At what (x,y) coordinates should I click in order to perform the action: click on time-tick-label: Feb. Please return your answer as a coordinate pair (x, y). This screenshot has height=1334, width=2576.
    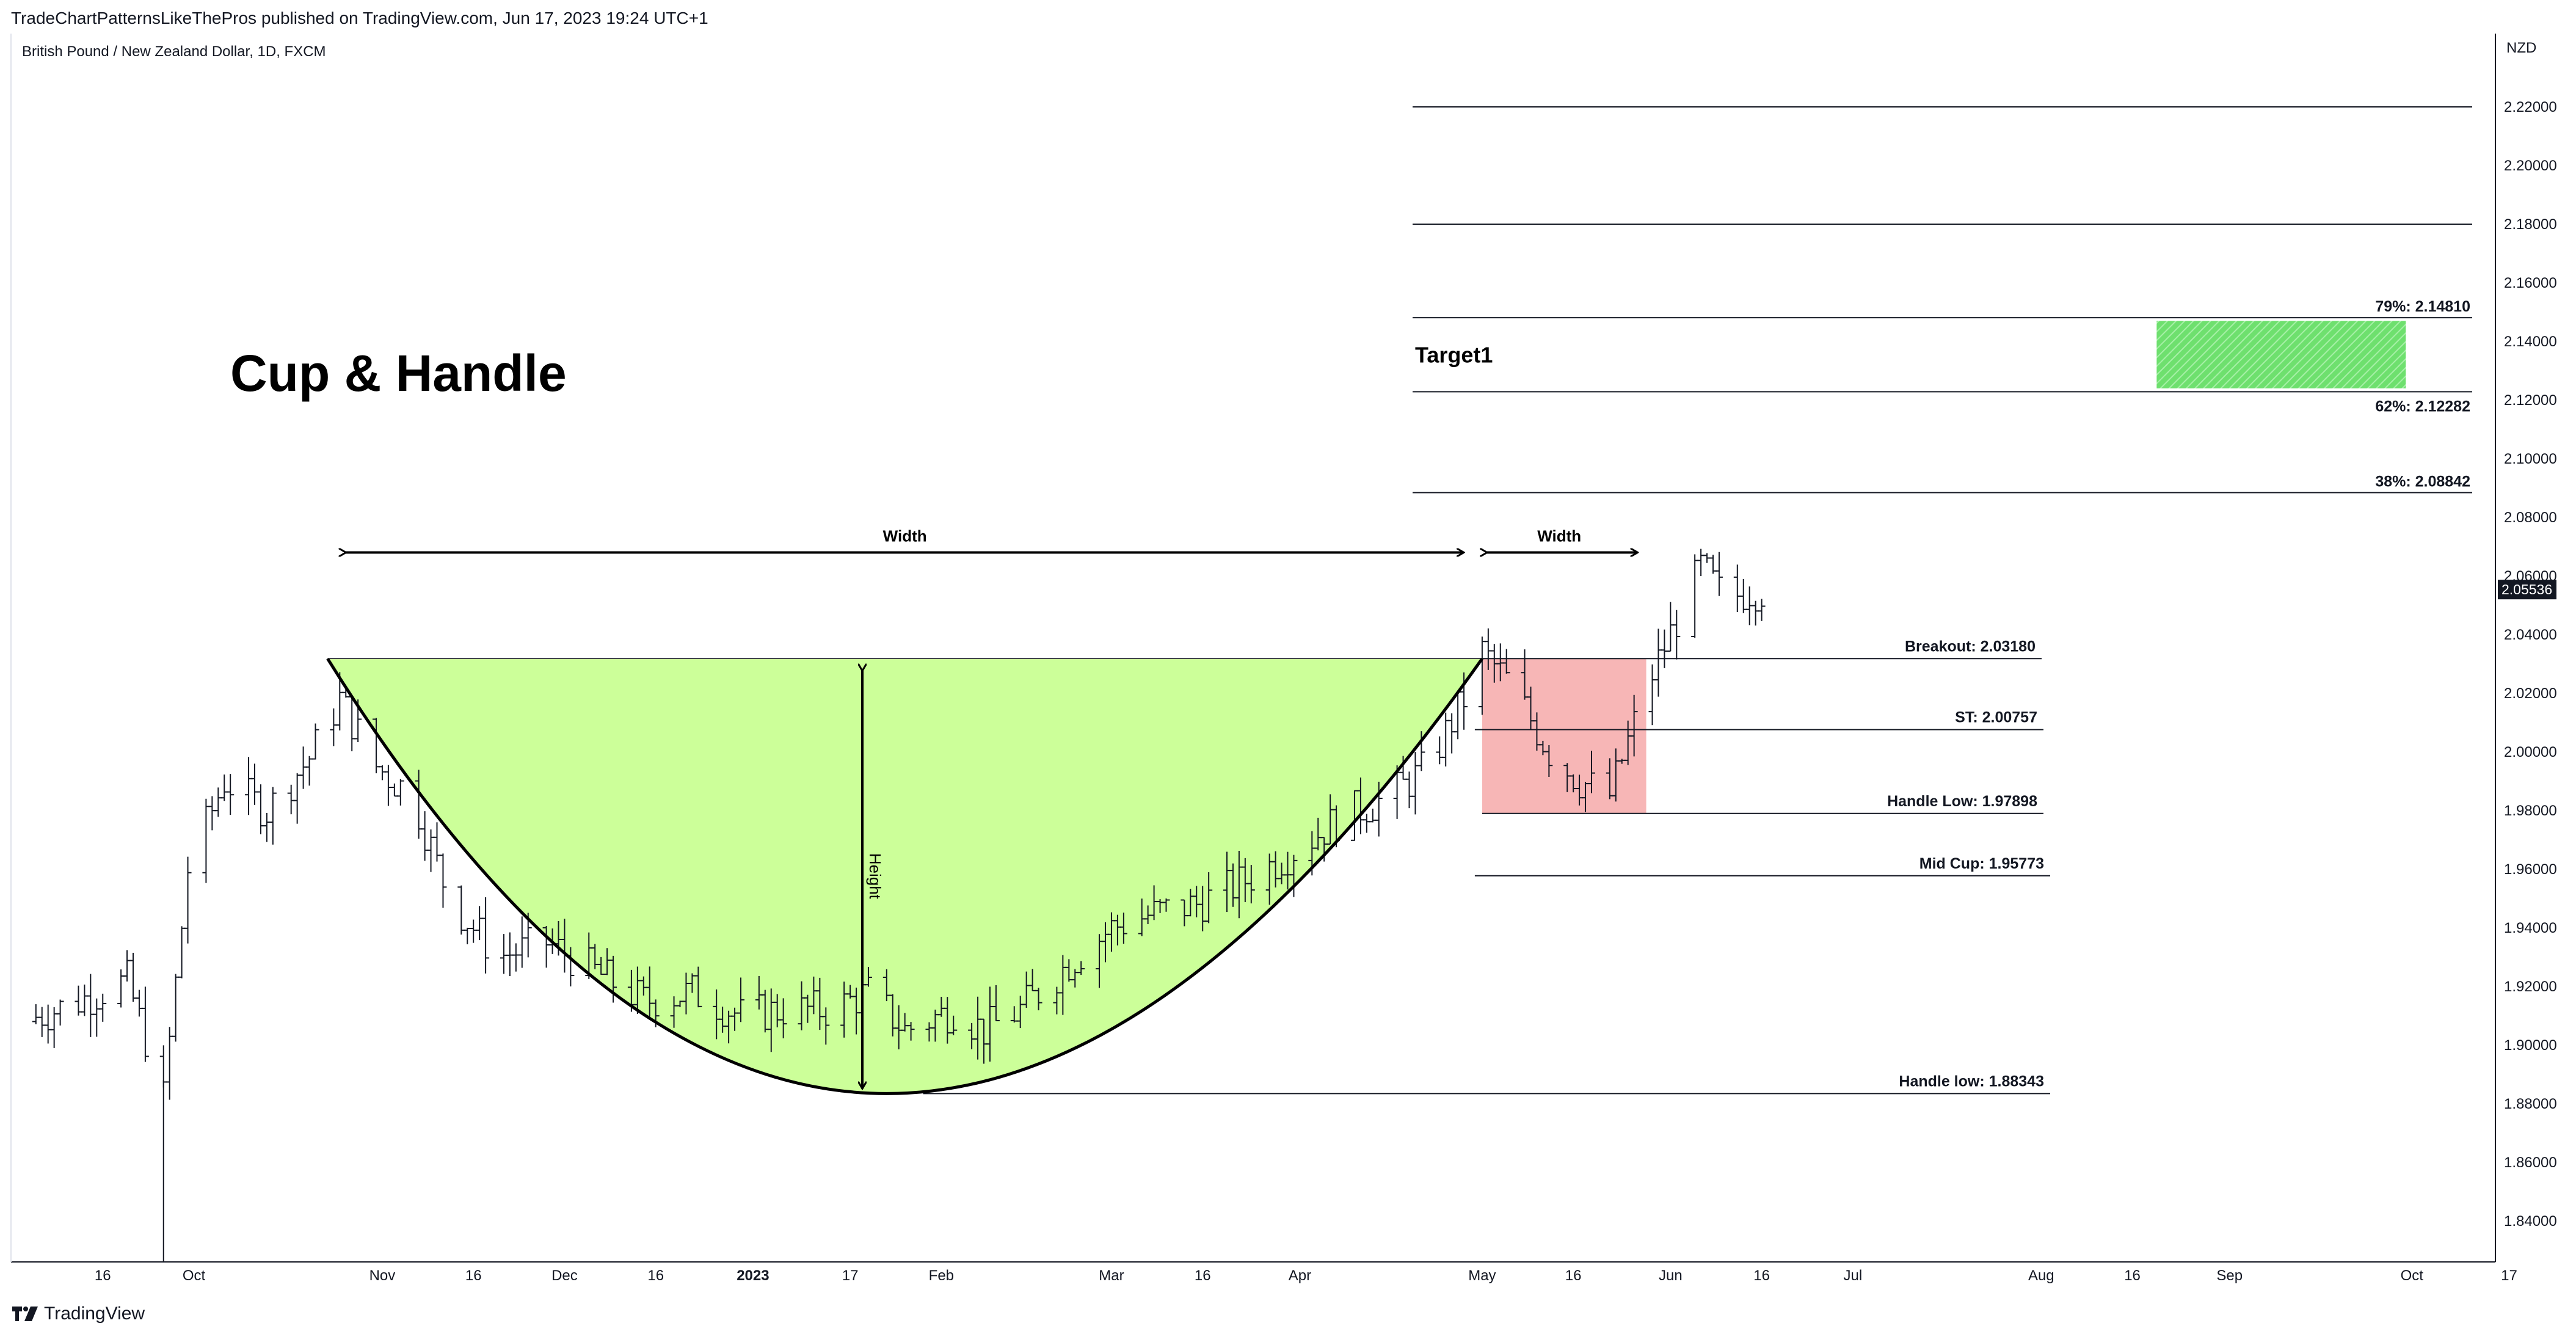
    Looking at the image, I should click on (941, 1275).